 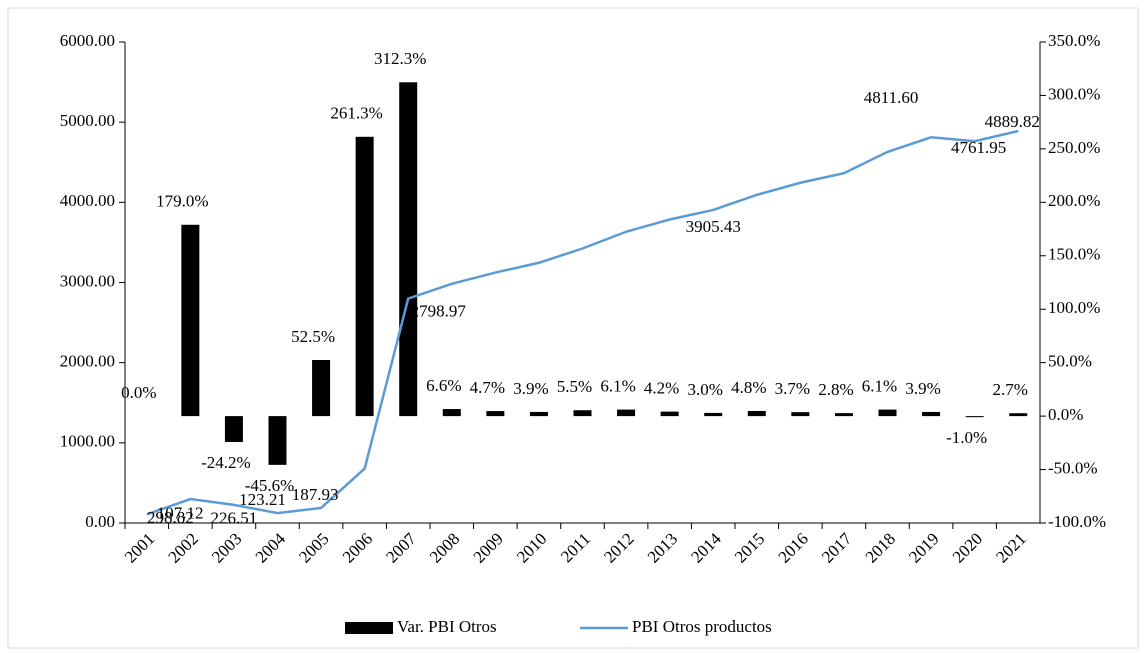 I want to click on bar-value-label: 4.8%, so click(x=748, y=387).